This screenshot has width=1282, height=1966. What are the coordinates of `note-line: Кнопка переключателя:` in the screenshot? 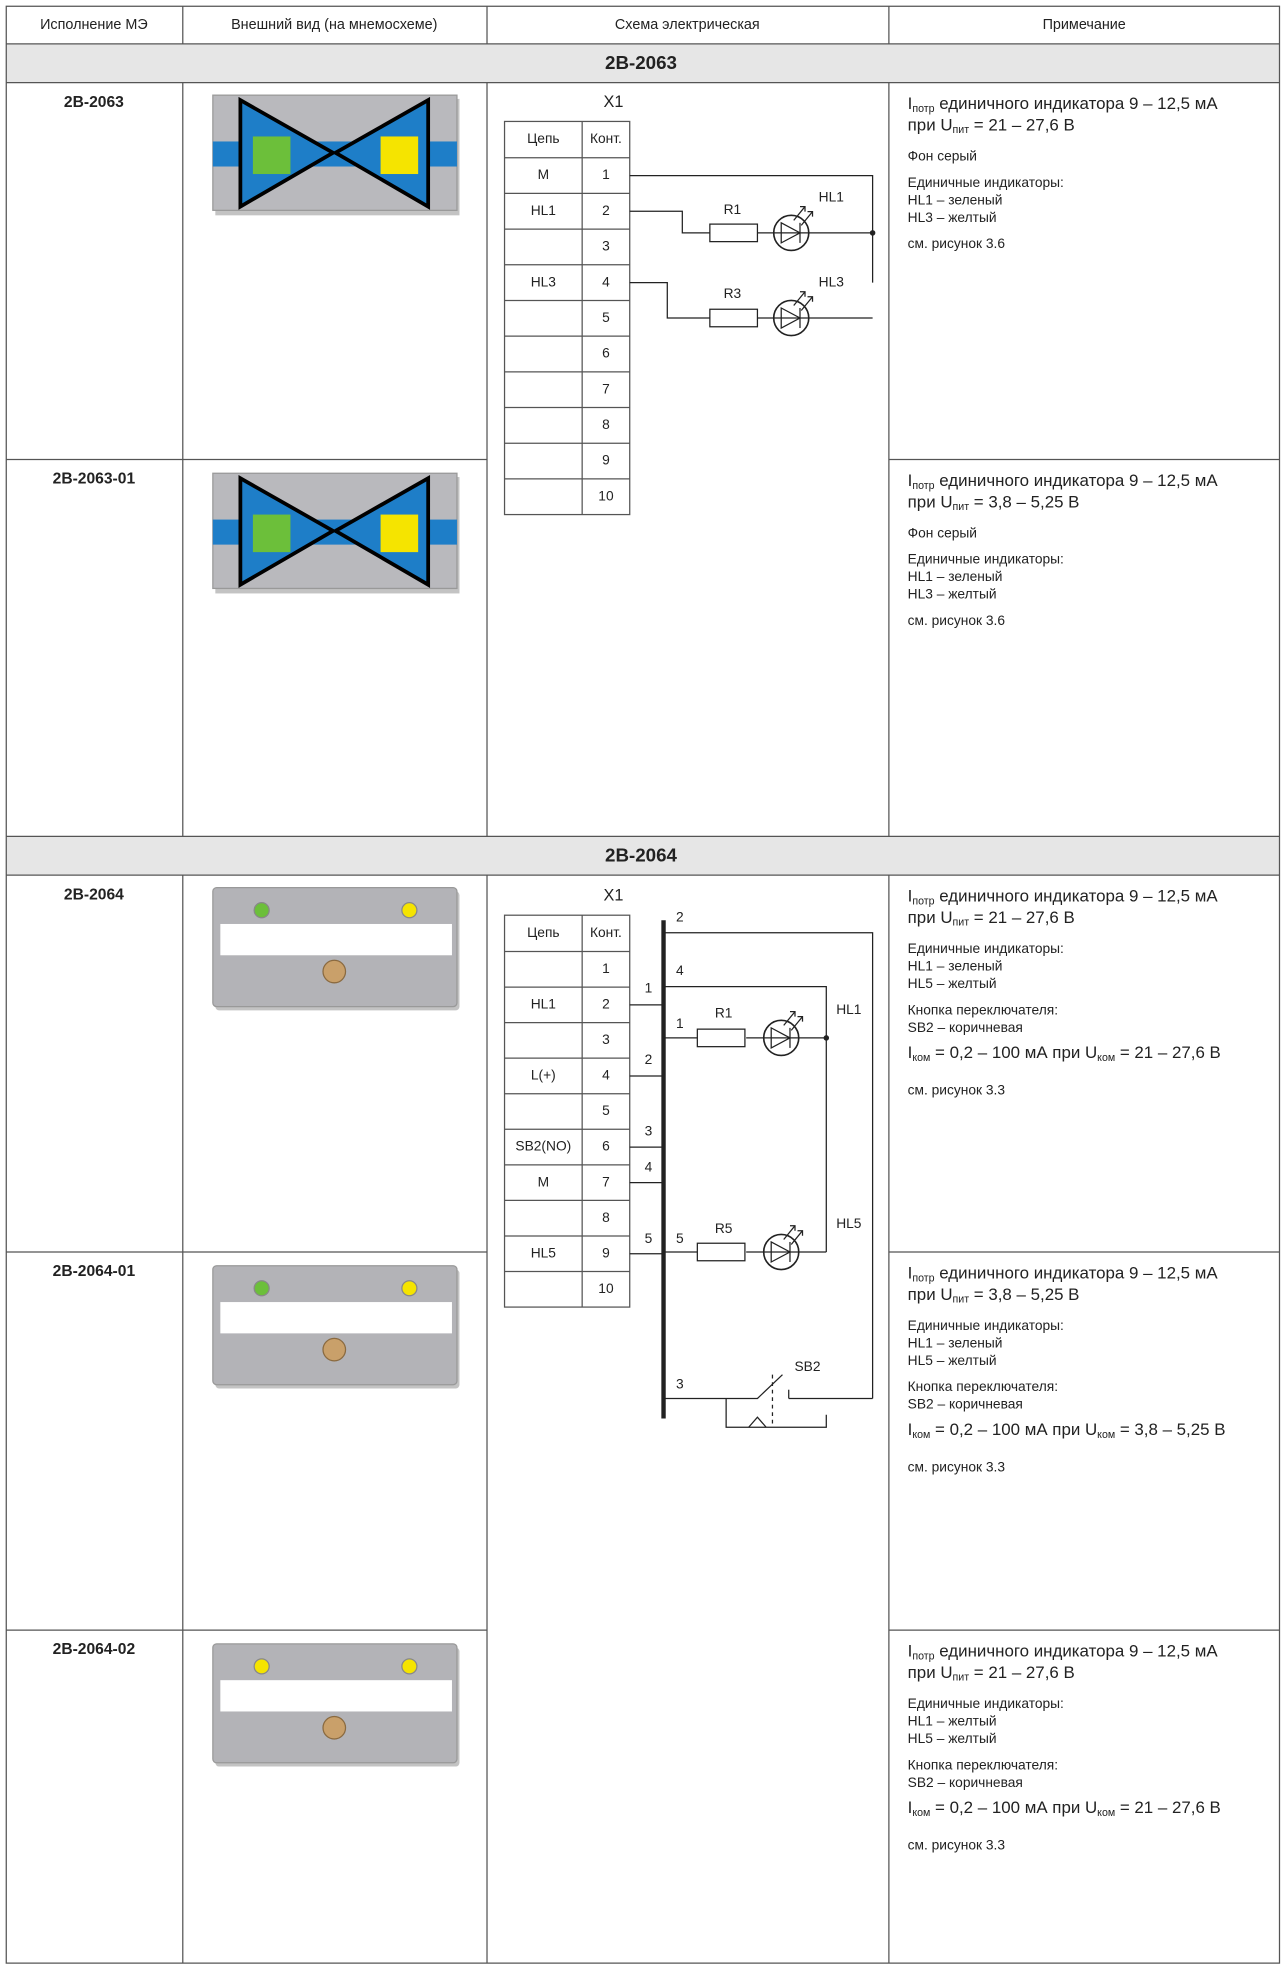 It's located at (983, 1764).